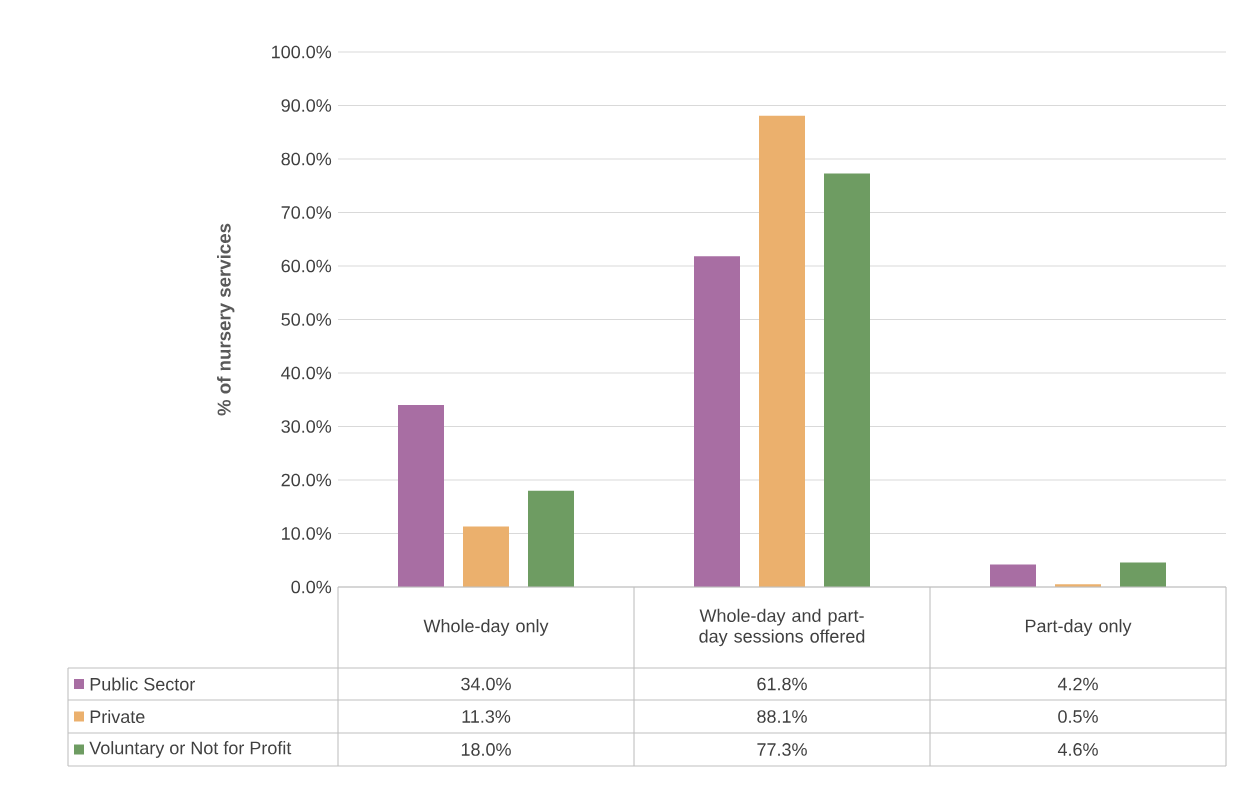  What do you see at coordinates (311, 587) in the screenshot?
I see `y-tick-label: 0.0%` at bounding box center [311, 587].